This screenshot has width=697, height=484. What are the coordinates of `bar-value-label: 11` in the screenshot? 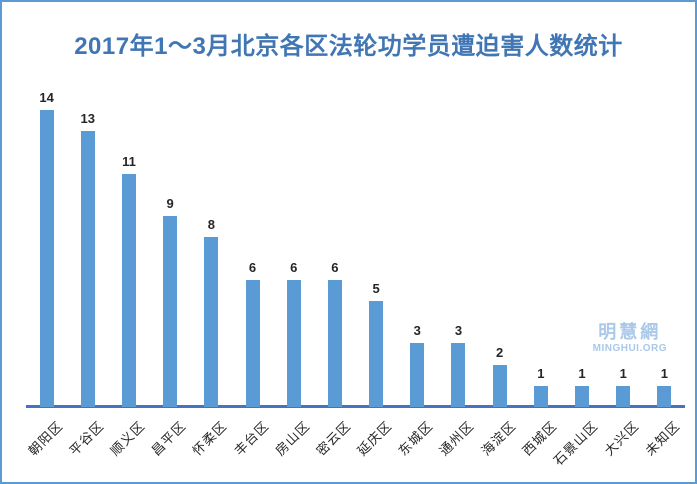 It's located at (129, 161).